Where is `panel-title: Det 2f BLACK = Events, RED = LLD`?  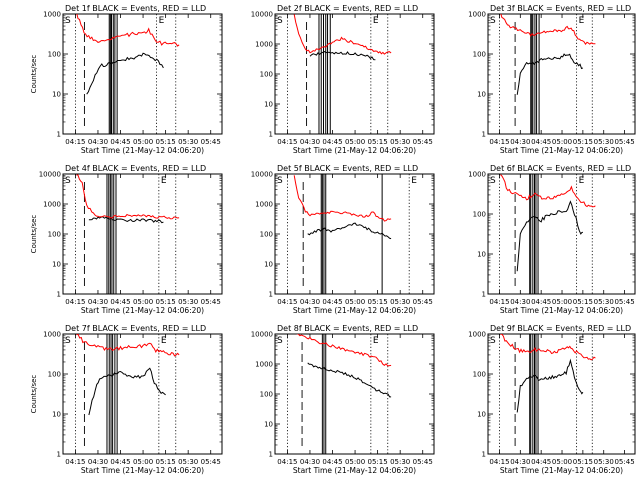 panel-title: Det 2f BLACK = Events, RED = LLD is located at coordinates (347, 8).